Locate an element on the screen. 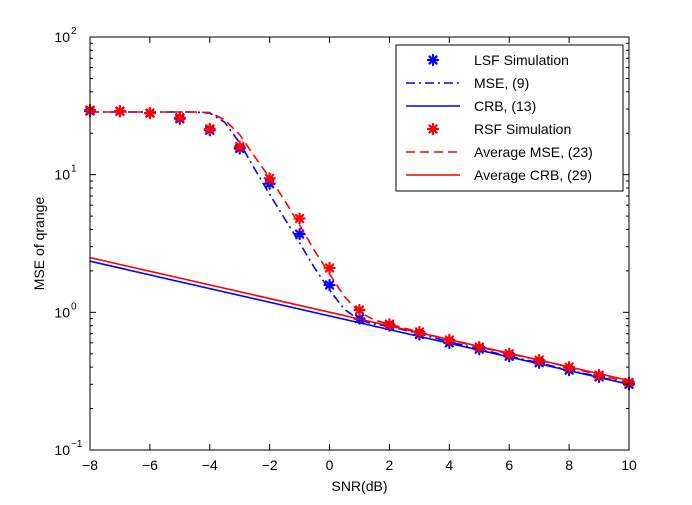 The image size is (692, 505). x-tick-label-5: 2 is located at coordinates (390, 465).